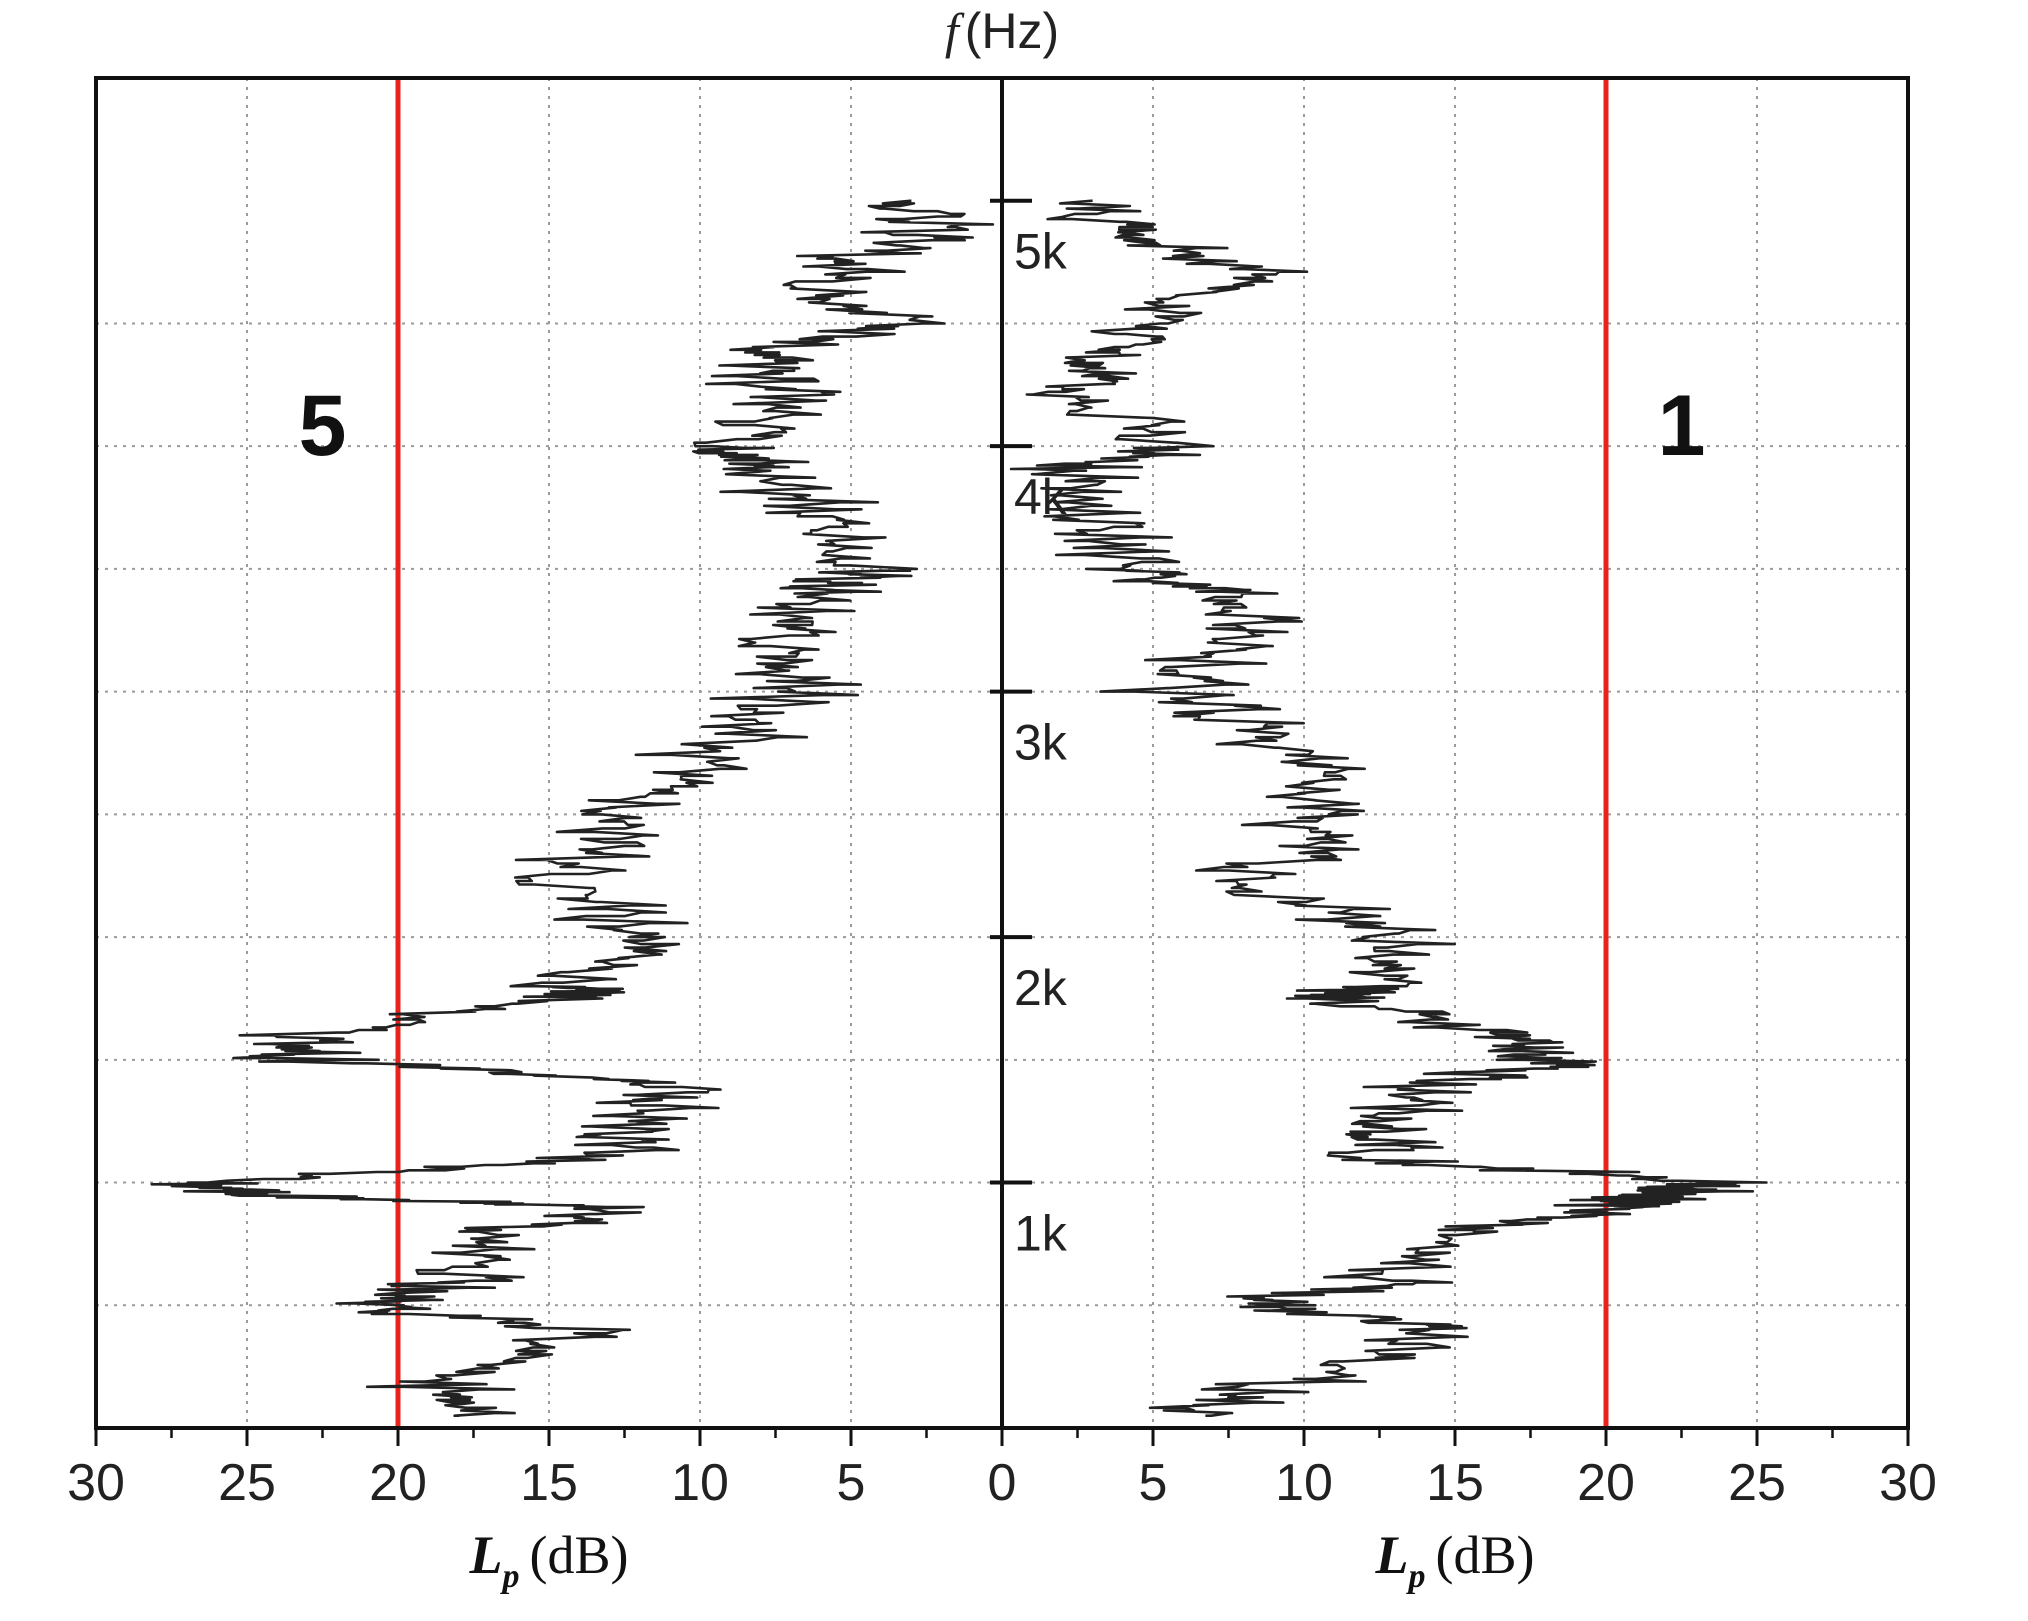 Image resolution: width=2028 pixels, height=1621 pixels. Describe the element at coordinates (323, 426) in the screenshot. I see `panel-label-left: 5` at that location.